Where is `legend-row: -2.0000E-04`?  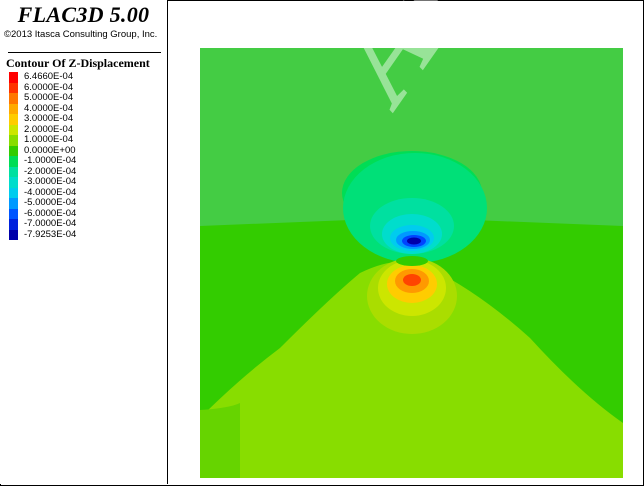 legend-row: -2.0000E-04 is located at coordinates (43, 171).